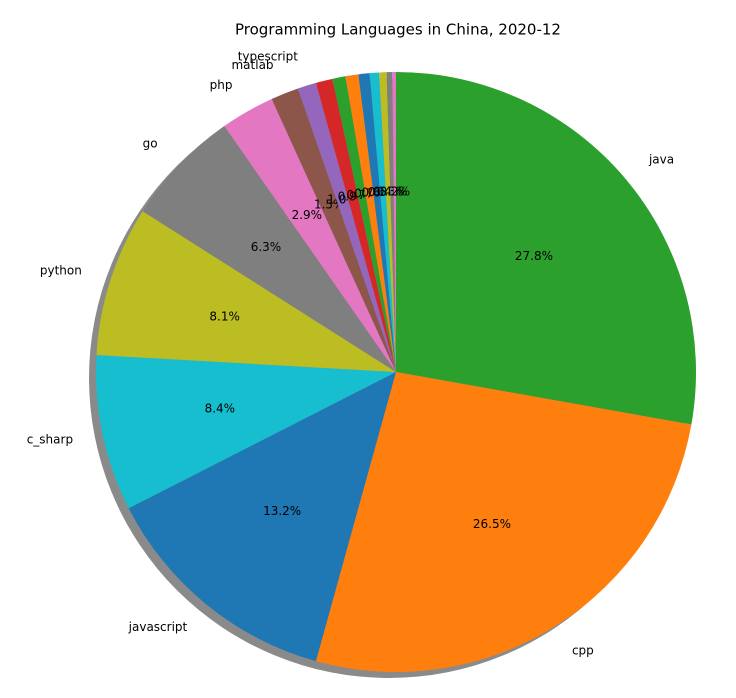  Describe the element at coordinates (392, 192) in the screenshot. I see `percent-label: 0.3%` at that location.